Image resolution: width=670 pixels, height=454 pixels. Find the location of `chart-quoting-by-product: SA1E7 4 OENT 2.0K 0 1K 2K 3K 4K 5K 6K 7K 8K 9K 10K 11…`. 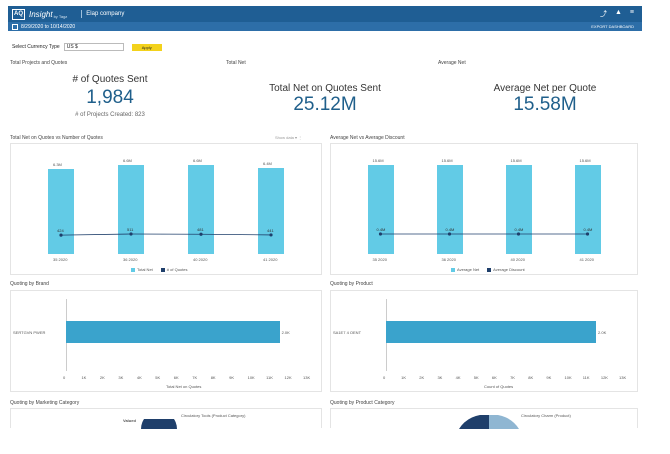

chart-quoting-by-product: SA1E7 4 OENT 2.0K 0 1K 2K 3K 4K 5K 6K 7K 8K 9K 10K 11… is located at coordinates (484, 341).